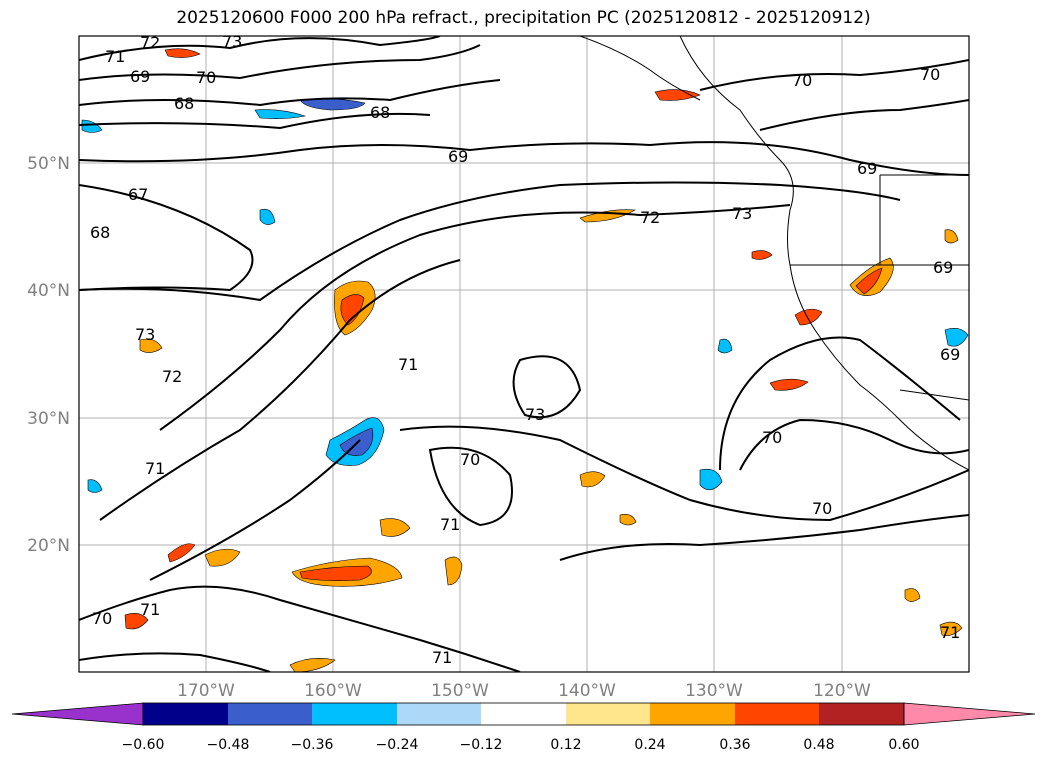 This screenshot has height=765, width=1047. I want to click on colorbar-frame, so click(523, 714).